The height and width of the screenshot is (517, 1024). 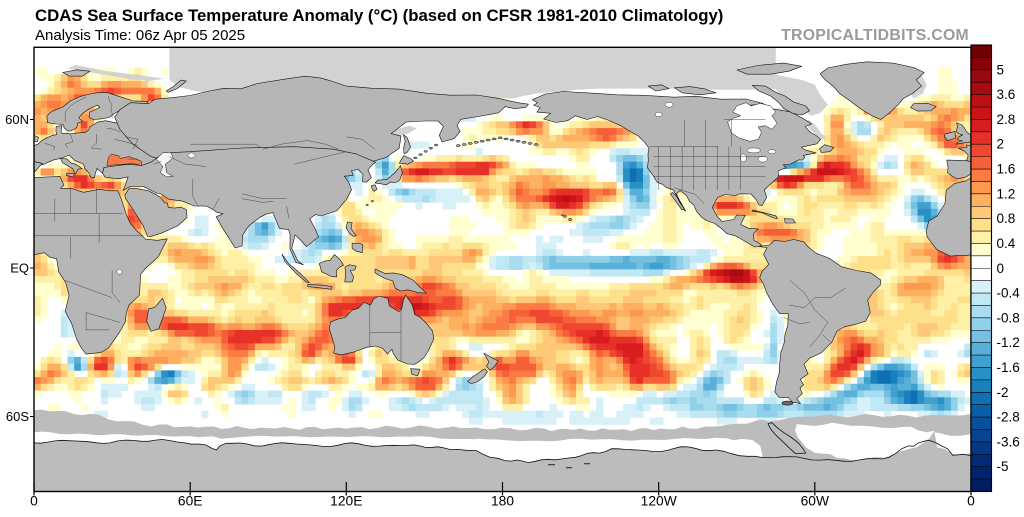 What do you see at coordinates (346, 501) in the screenshot?
I see `svg-text: 120E` at bounding box center [346, 501].